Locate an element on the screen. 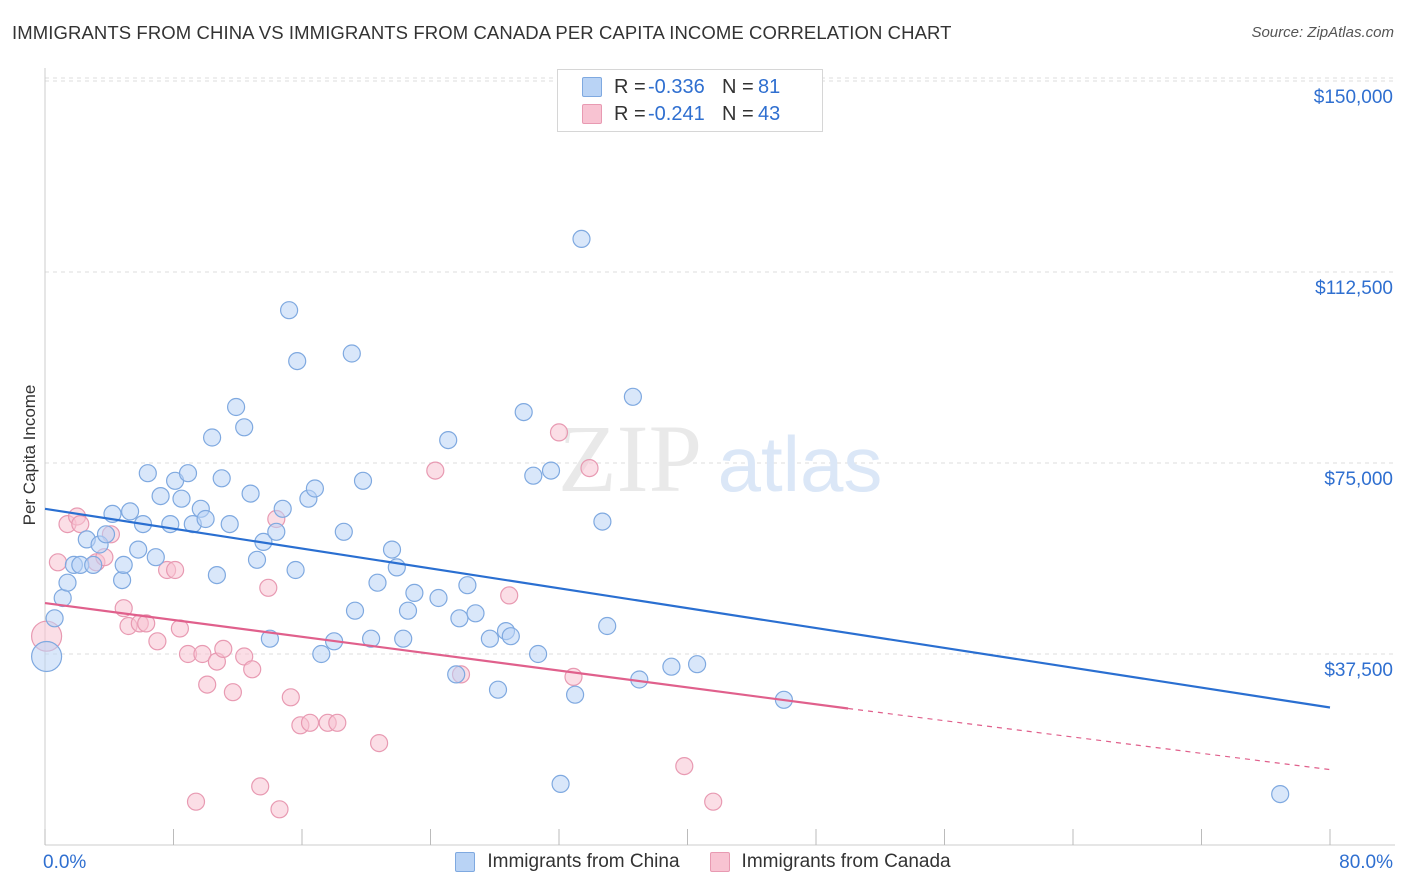 This screenshot has width=1406, height=892. legend-row-china: R = -0.336 N = 81 is located at coordinates (681, 87).